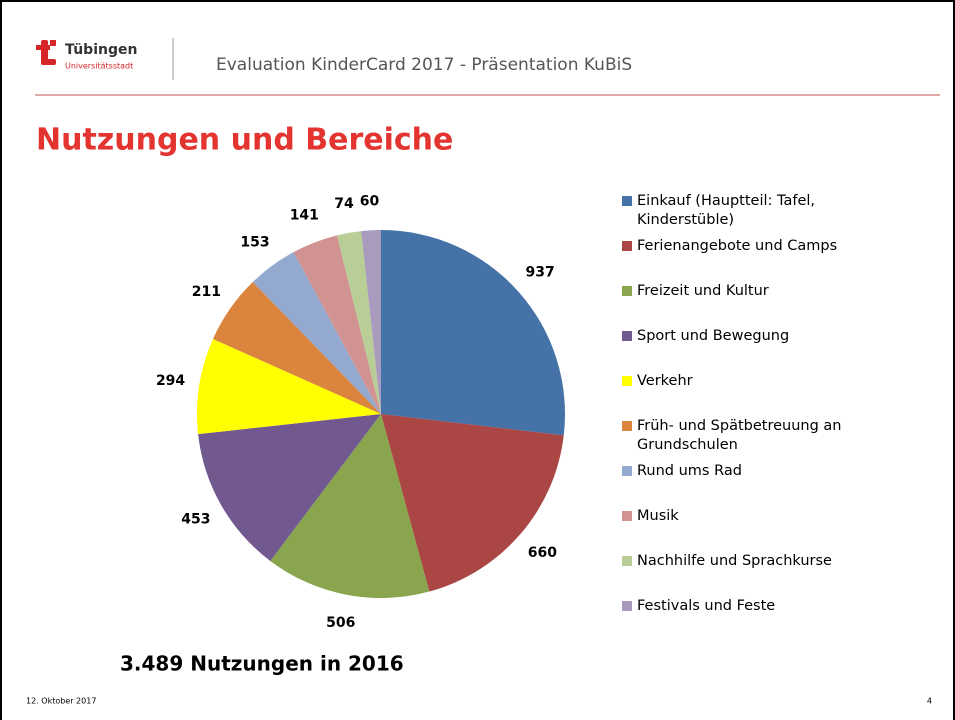  I want to click on legend-item: Freizeit und Kultur, so click(747, 304).